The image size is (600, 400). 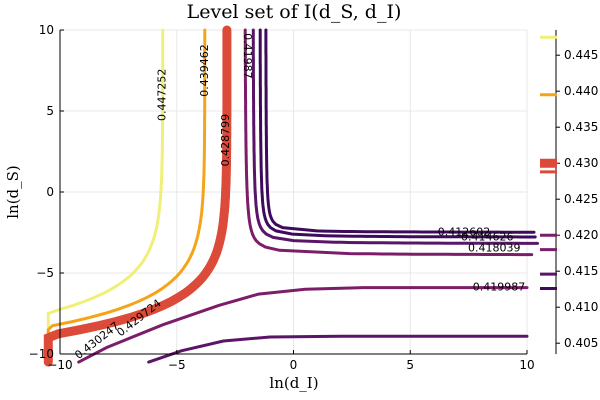 I want to click on x-tick-label-3: 5, so click(x=410, y=365).